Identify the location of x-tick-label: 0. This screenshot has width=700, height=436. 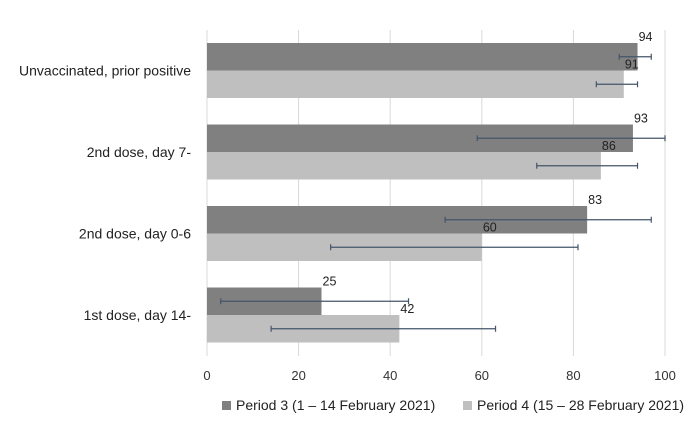
(206, 375).